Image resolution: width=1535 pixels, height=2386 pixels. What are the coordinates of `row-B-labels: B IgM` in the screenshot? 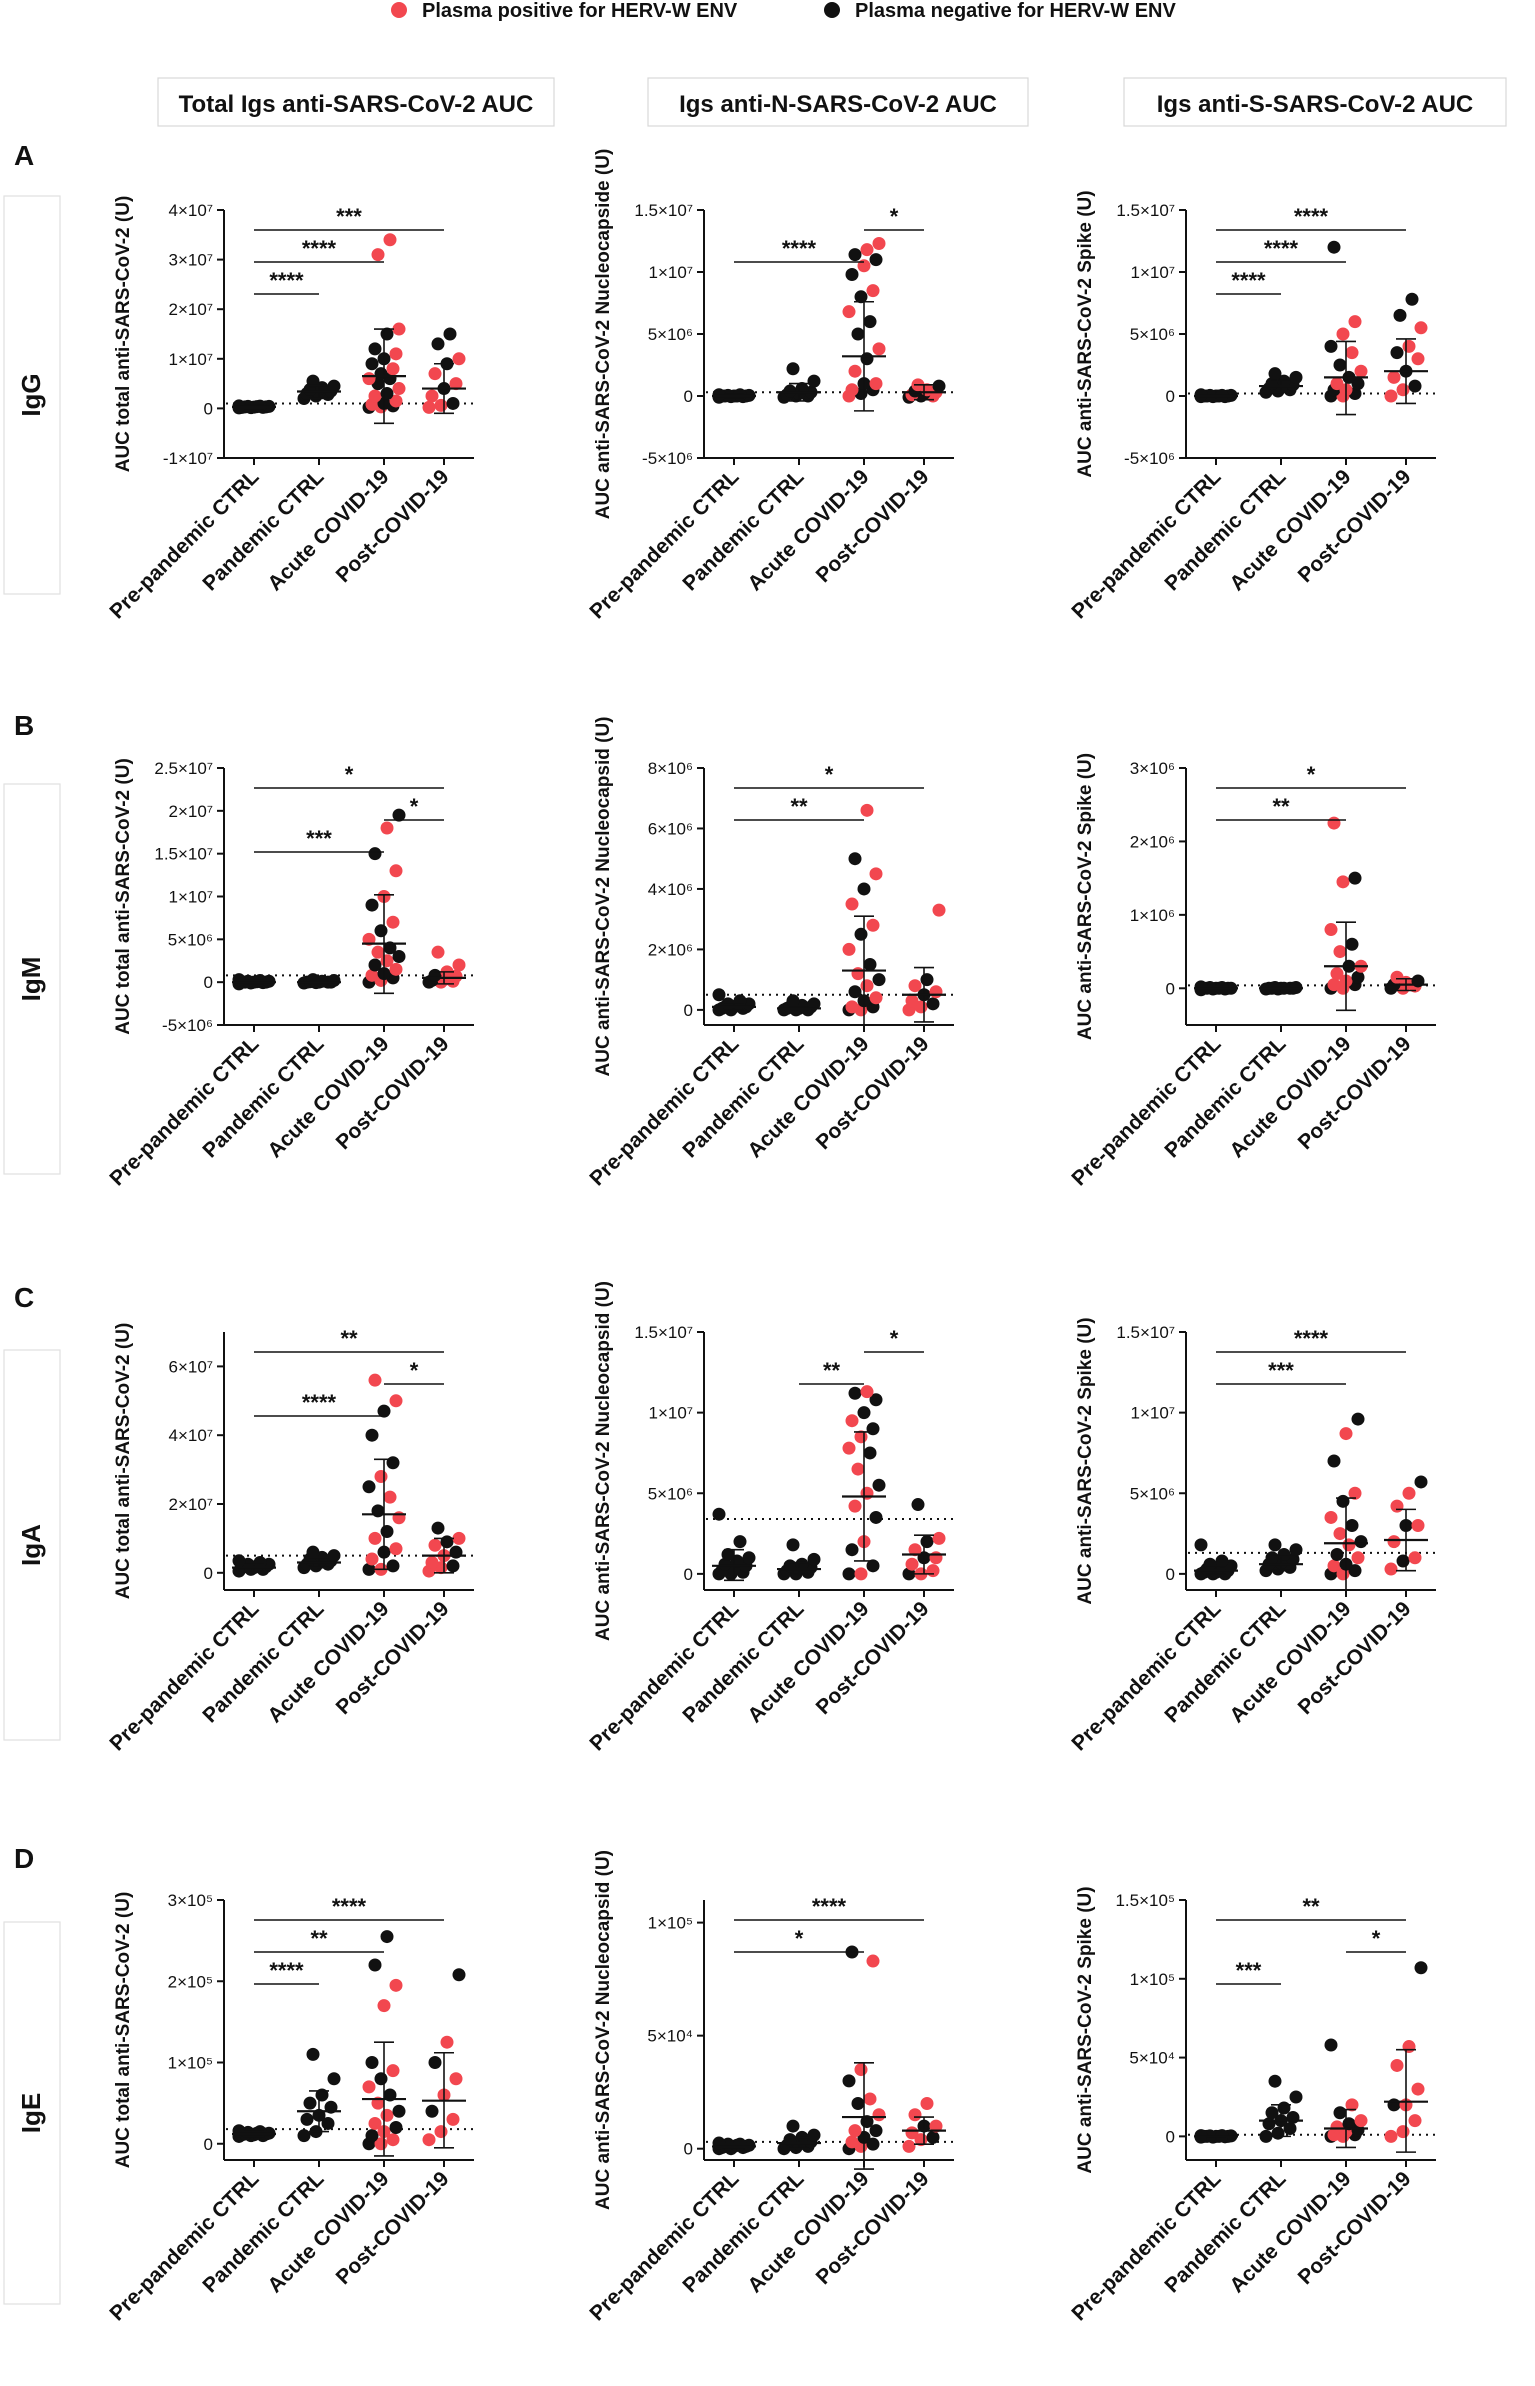 It's located at (32, 942).